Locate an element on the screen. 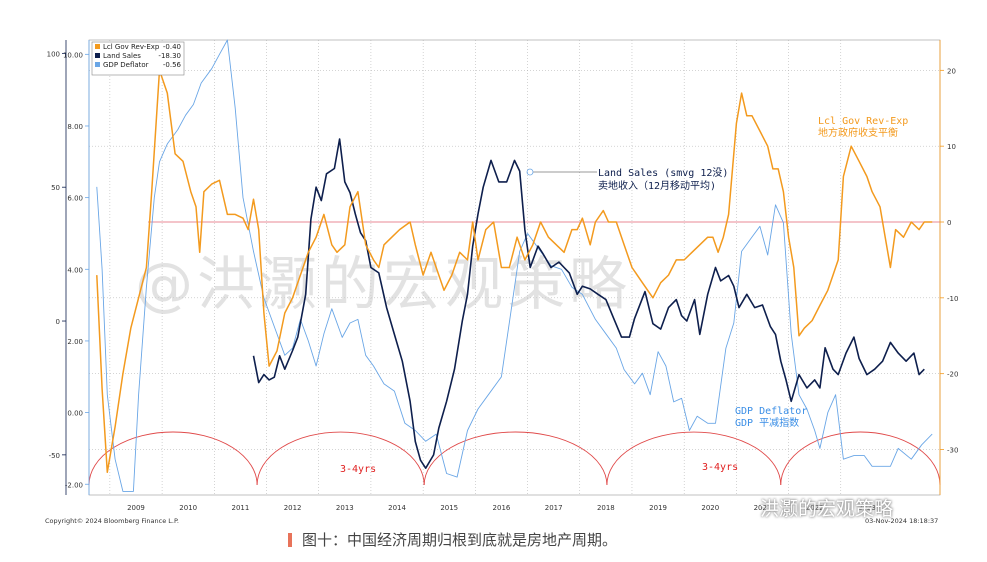 The height and width of the screenshot is (562, 987). timestamp: 03-Nov-2024 18:18:37 is located at coordinates (901, 521).